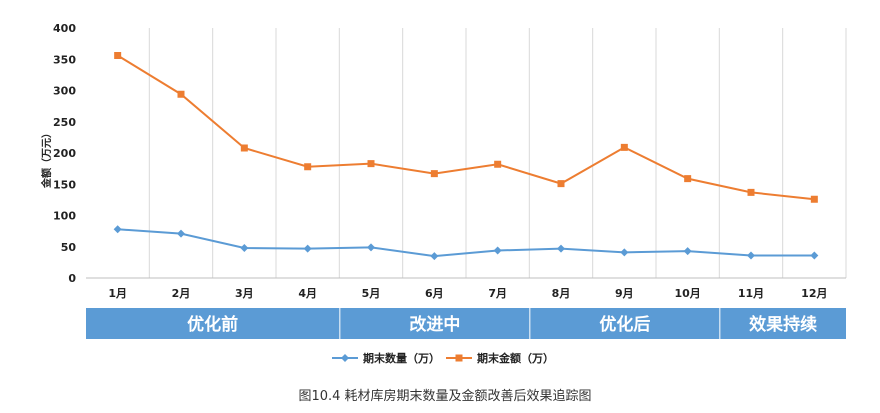 The width and height of the screenshot is (880, 413). What do you see at coordinates (434, 293) in the screenshot?
I see `x-tick-label: 6月` at bounding box center [434, 293].